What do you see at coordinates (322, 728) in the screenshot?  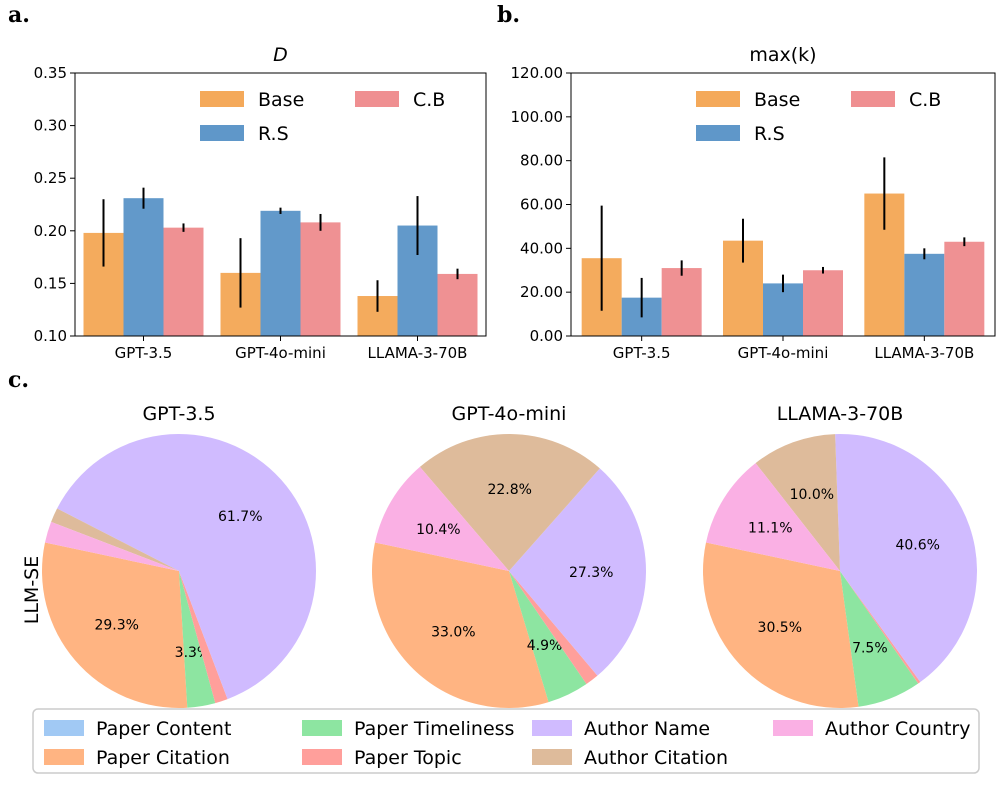 I see `legend-swatch-paper-timeliness` at bounding box center [322, 728].